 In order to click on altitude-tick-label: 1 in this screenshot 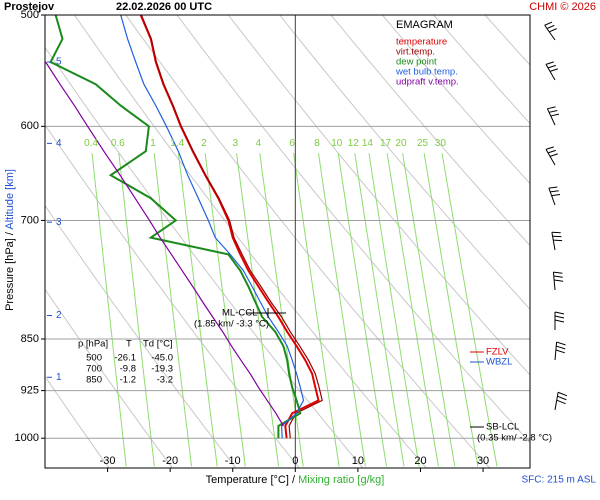, I will do `click(59, 377)`.